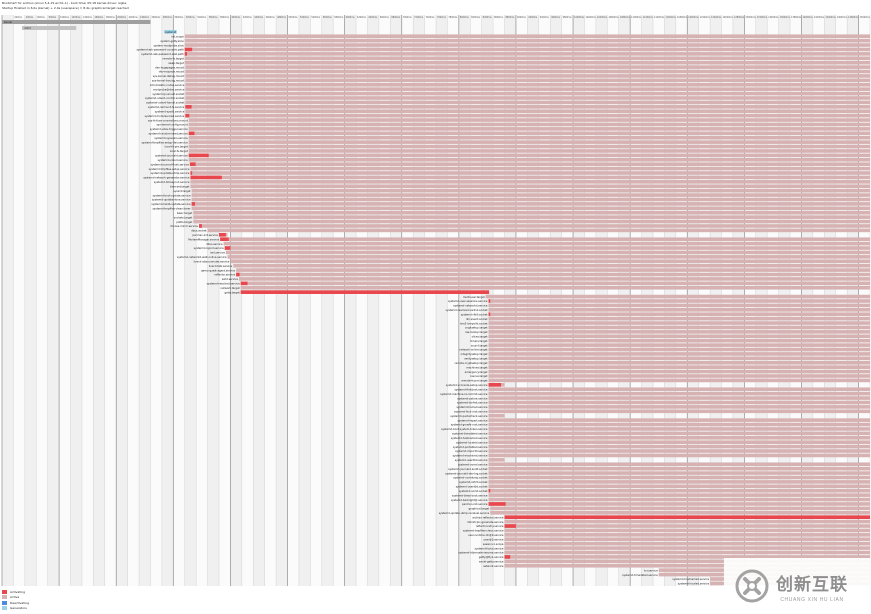 The height and width of the screenshot is (614, 871). What do you see at coordinates (171, 125) in the screenshot?
I see `unit-label: sys-kernel-config.mount` at bounding box center [171, 125].